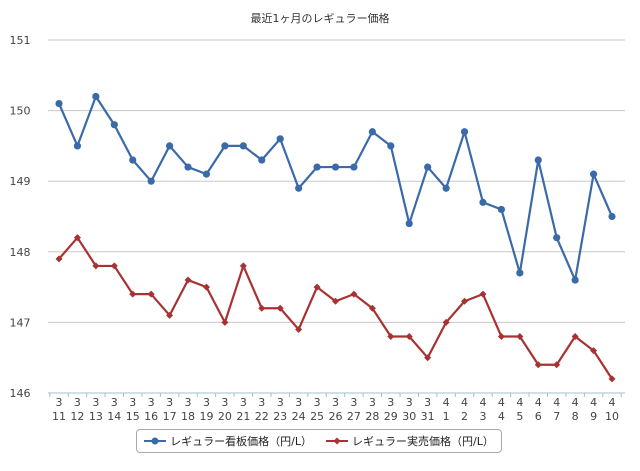  What do you see at coordinates (372, 416) in the screenshot?
I see `x-tick-label-day: 28` at bounding box center [372, 416].